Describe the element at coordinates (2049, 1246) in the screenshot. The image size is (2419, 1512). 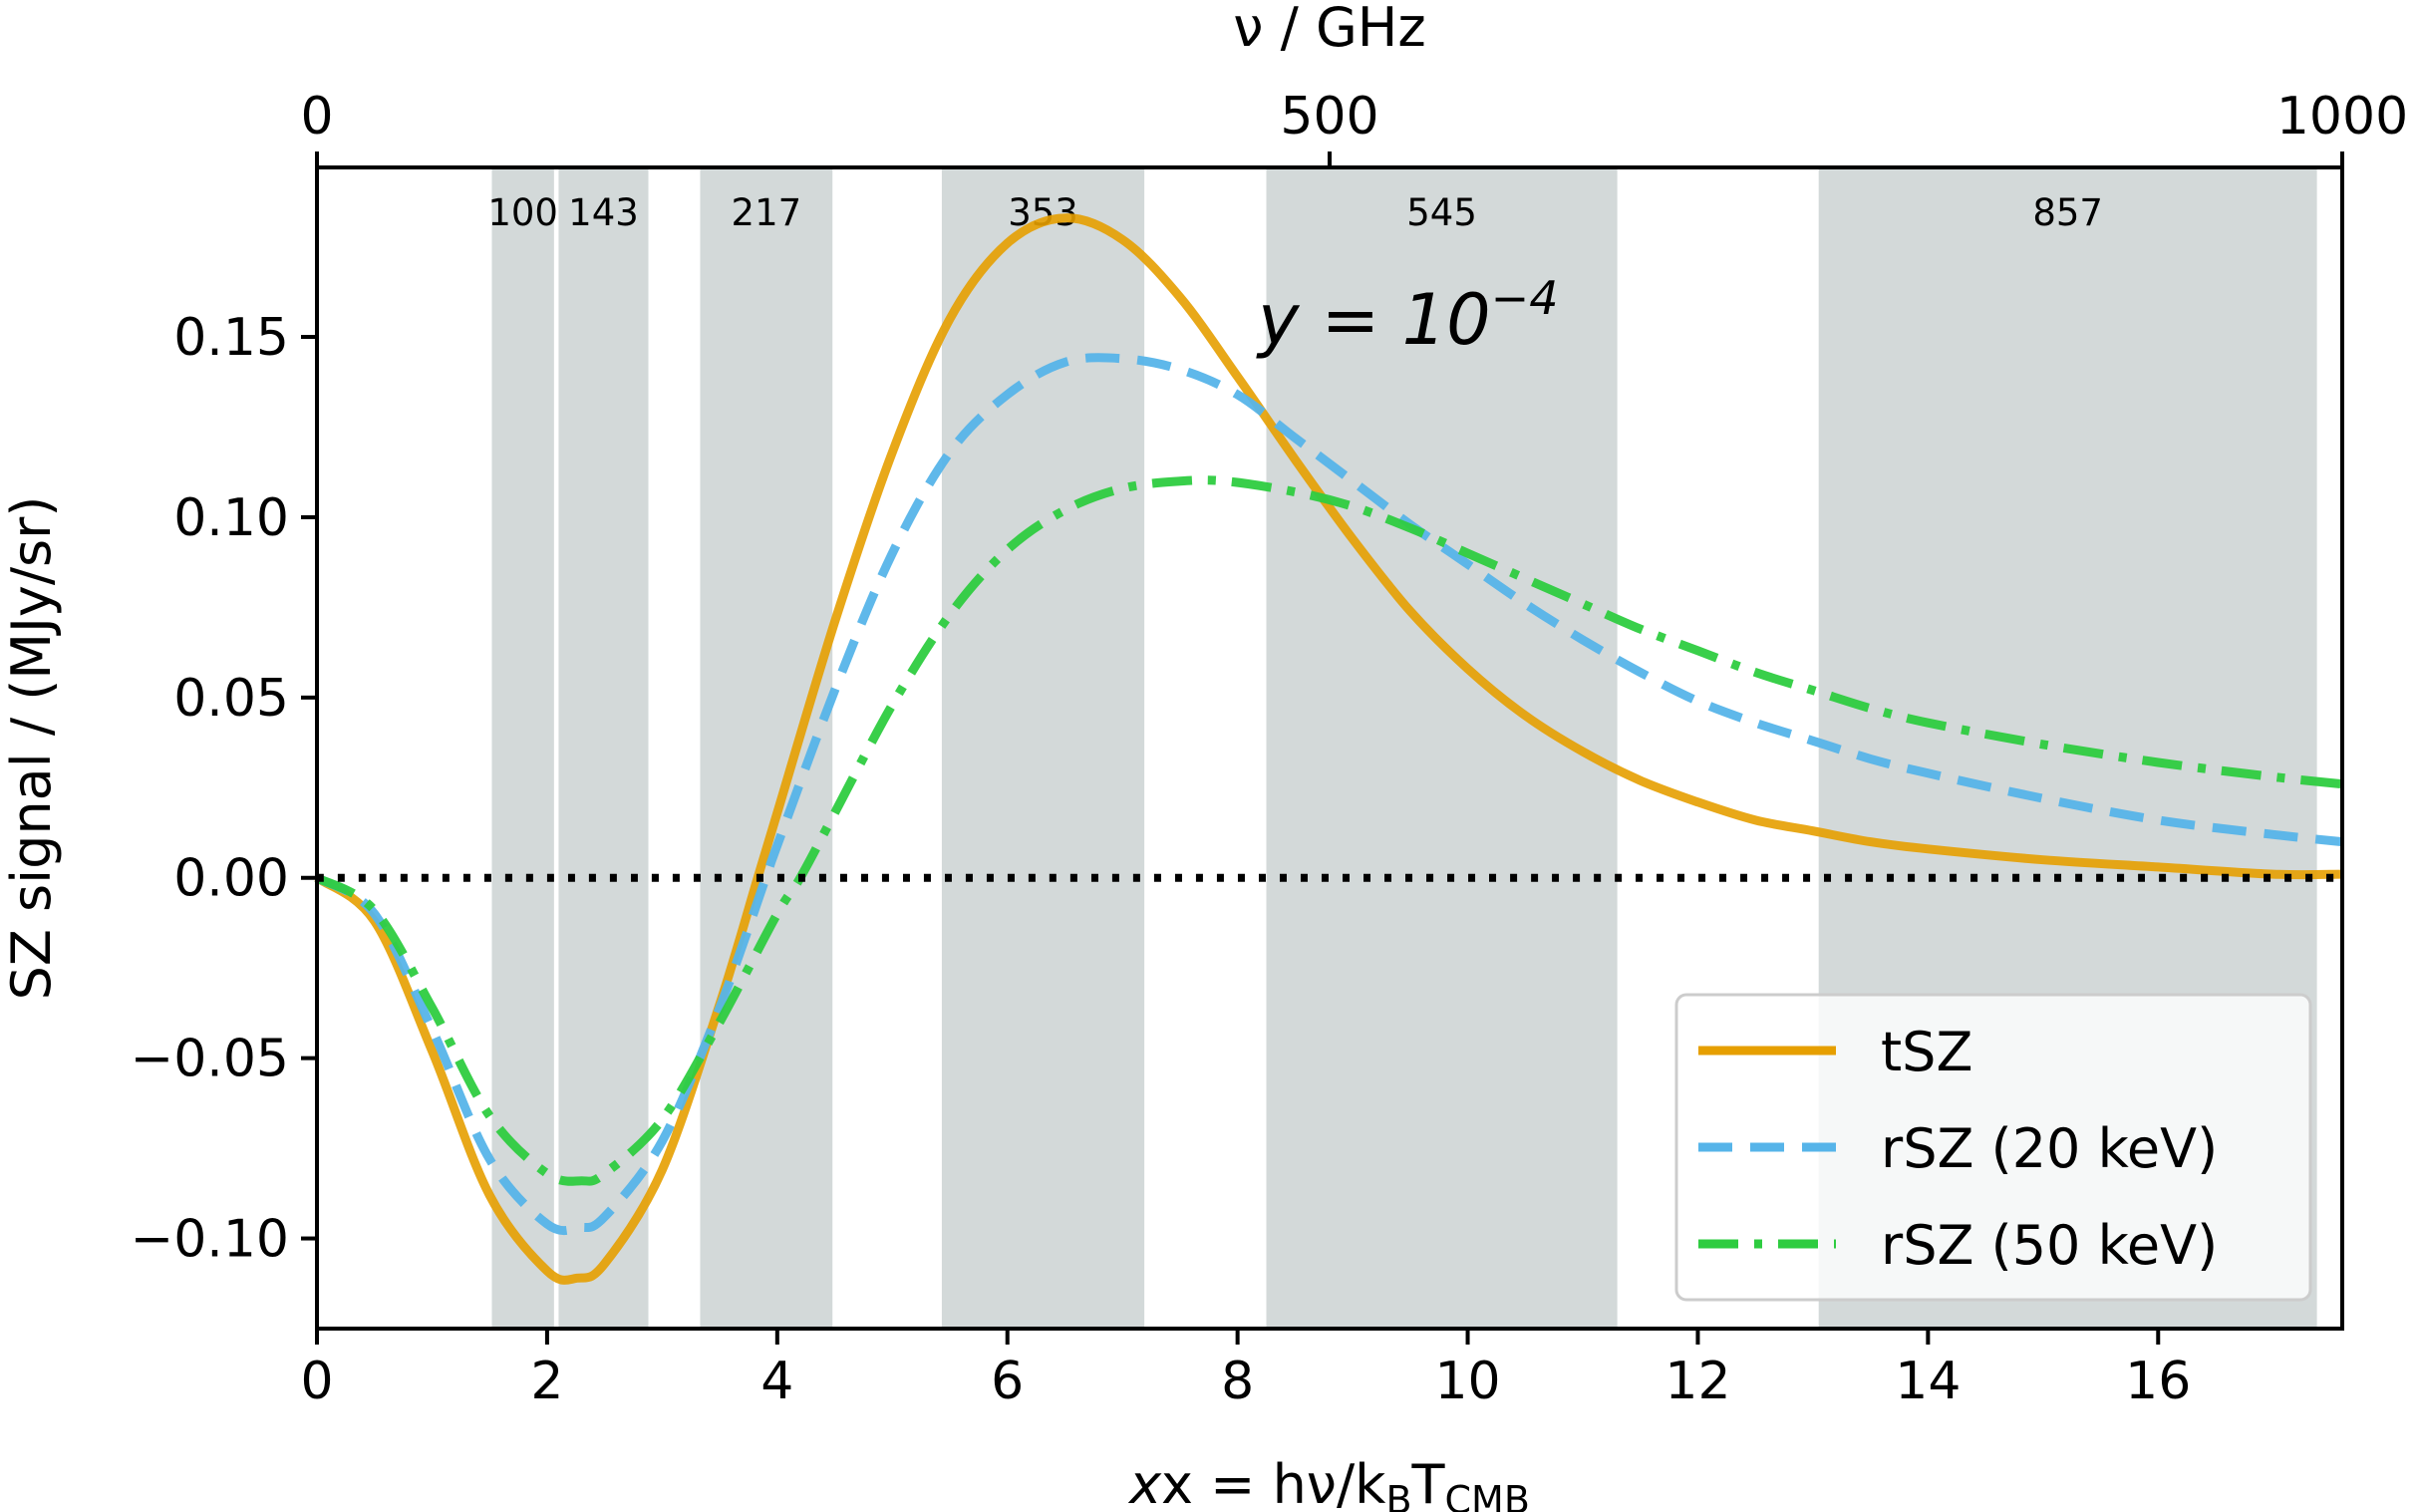
I see `legend-label-rsz-50-kev: rSZ (50 keV)` at that location.